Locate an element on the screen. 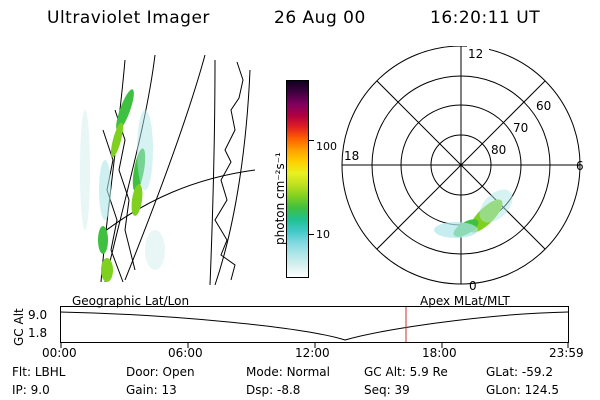  timeline-ytick-top: 9.0 is located at coordinates (38, 315).